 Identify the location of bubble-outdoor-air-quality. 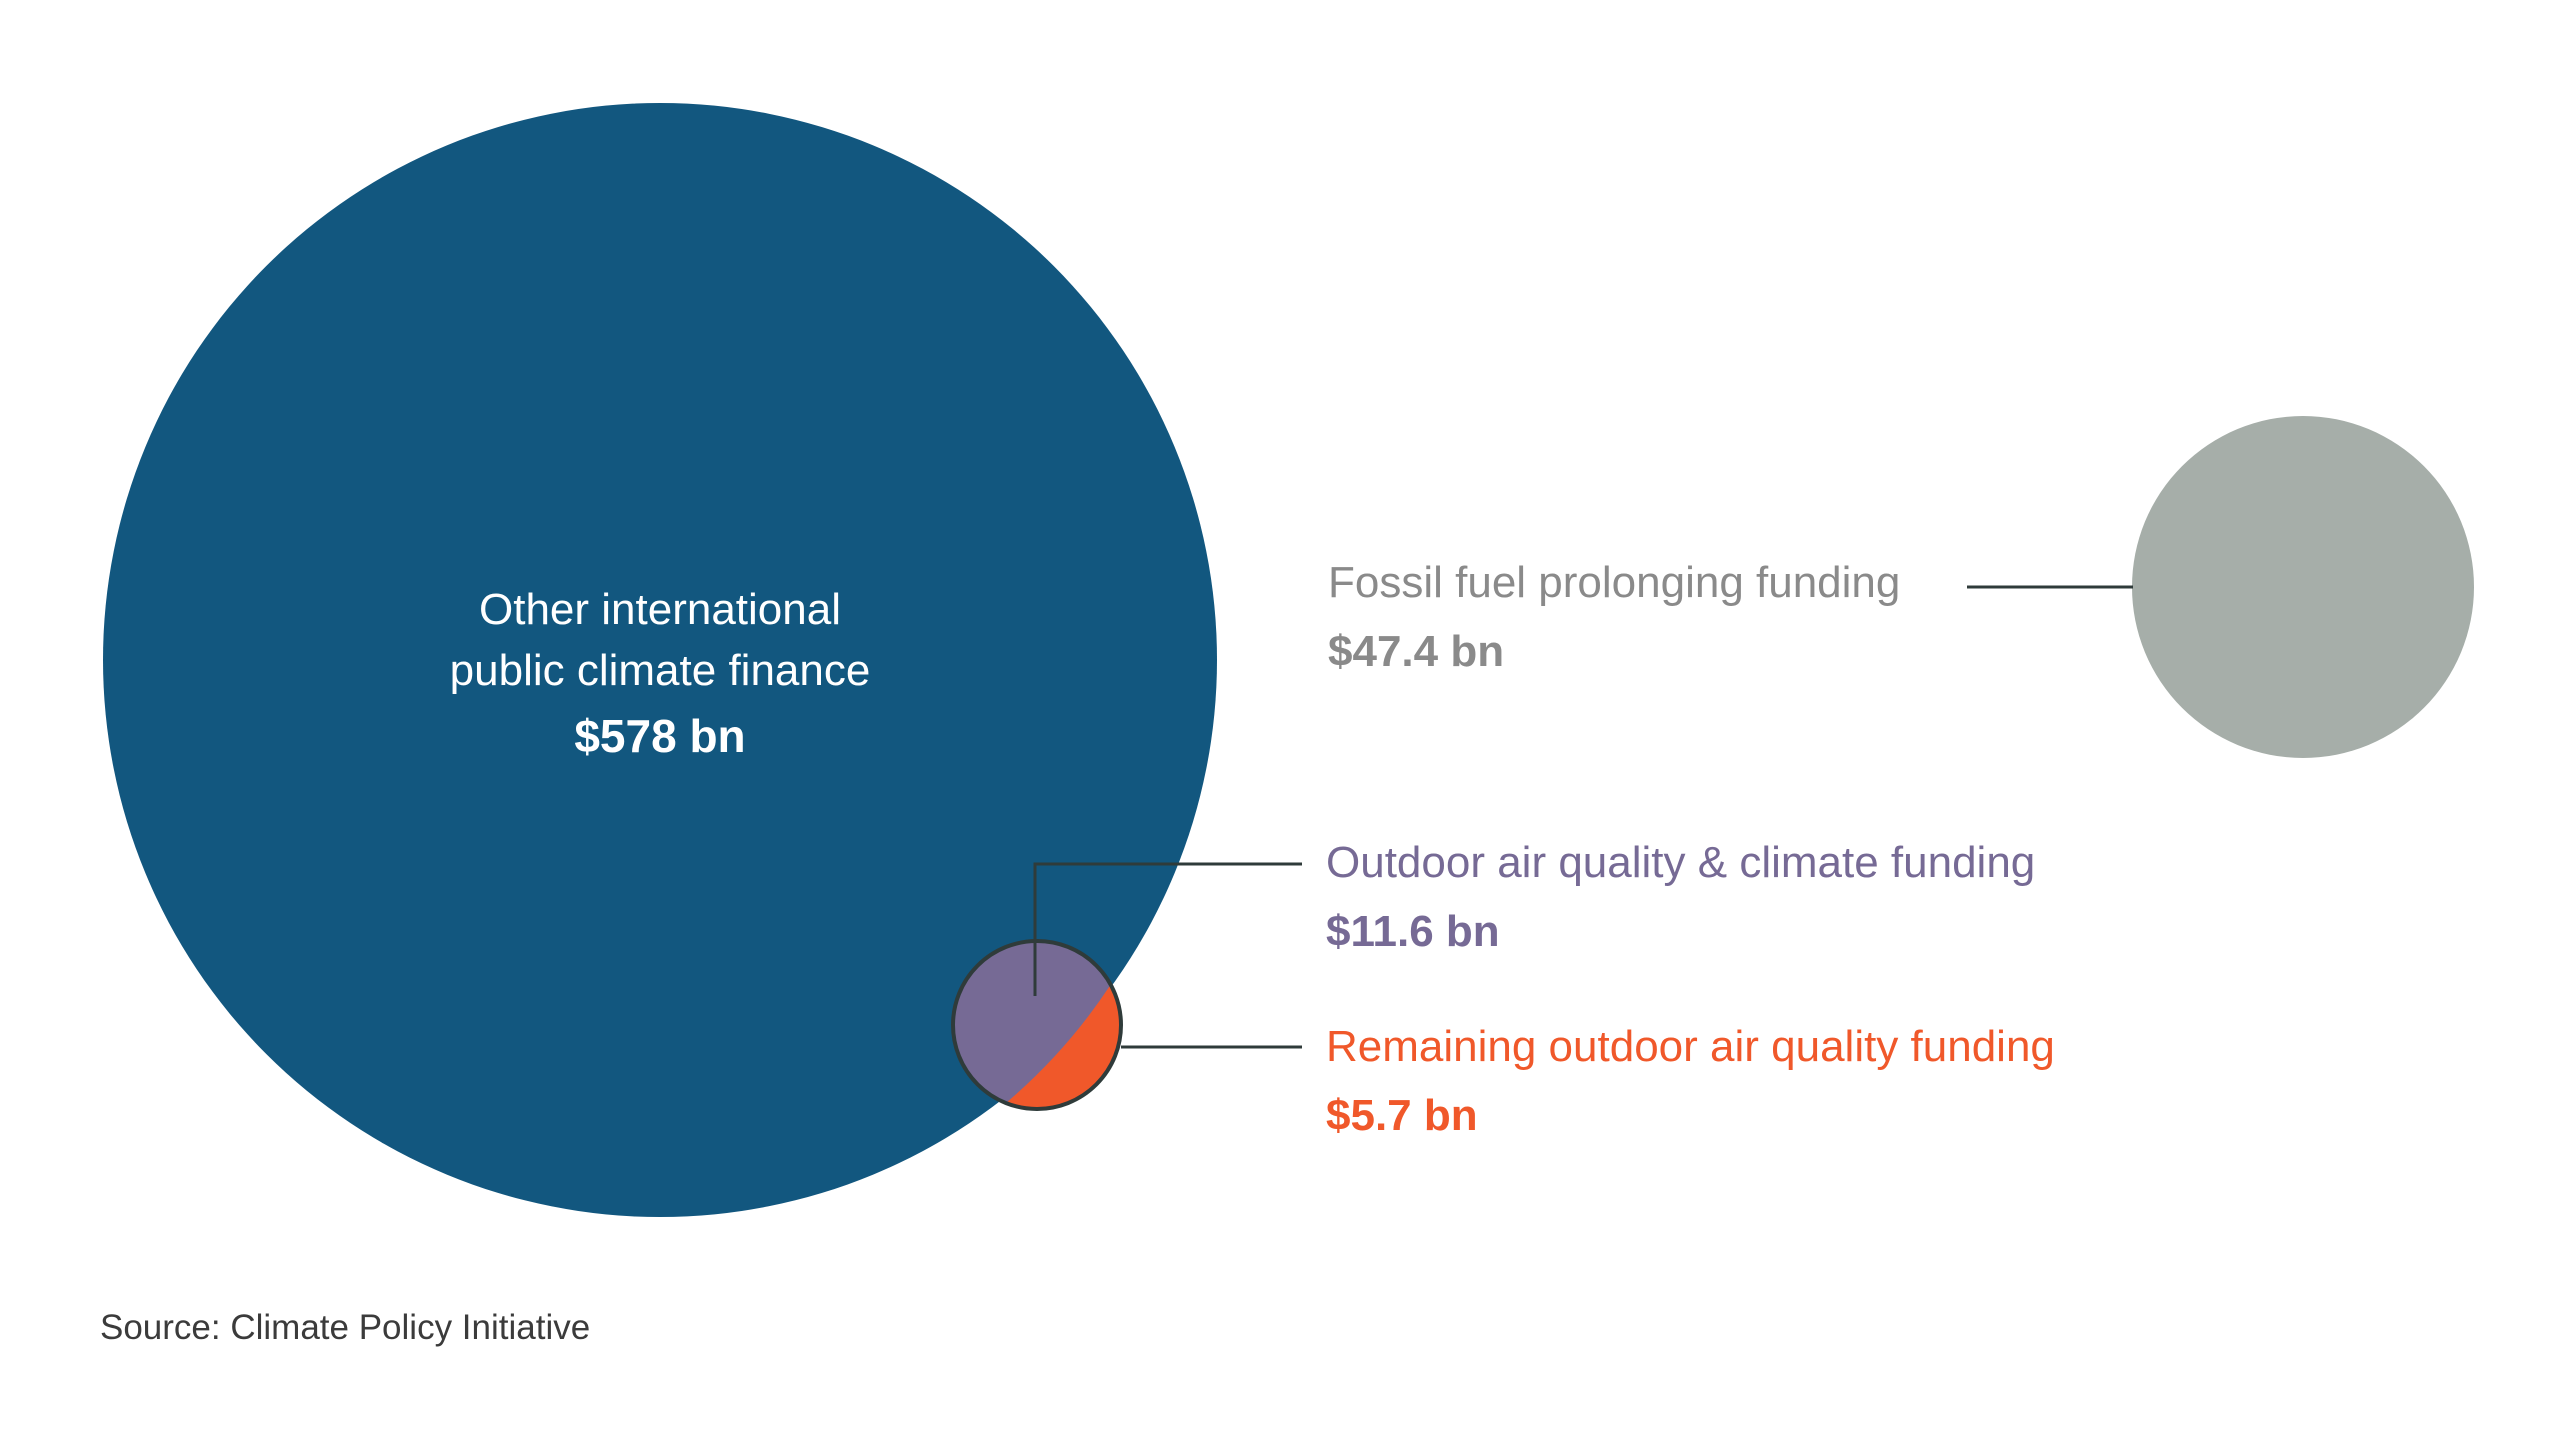
(1037, 1025).